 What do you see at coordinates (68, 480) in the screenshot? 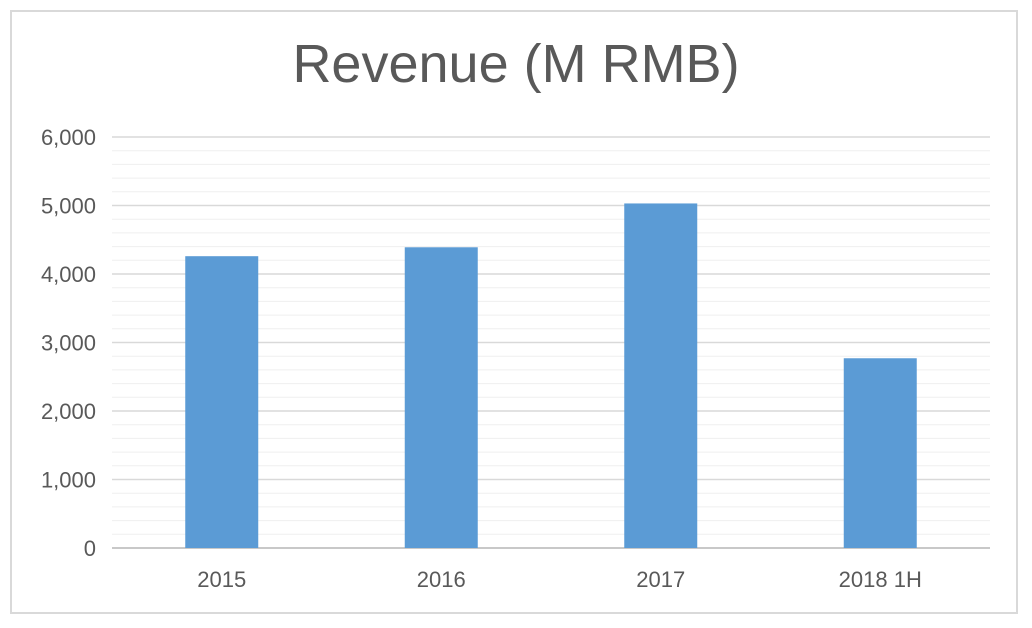
I see `y-tick-label: 1,000` at bounding box center [68, 480].